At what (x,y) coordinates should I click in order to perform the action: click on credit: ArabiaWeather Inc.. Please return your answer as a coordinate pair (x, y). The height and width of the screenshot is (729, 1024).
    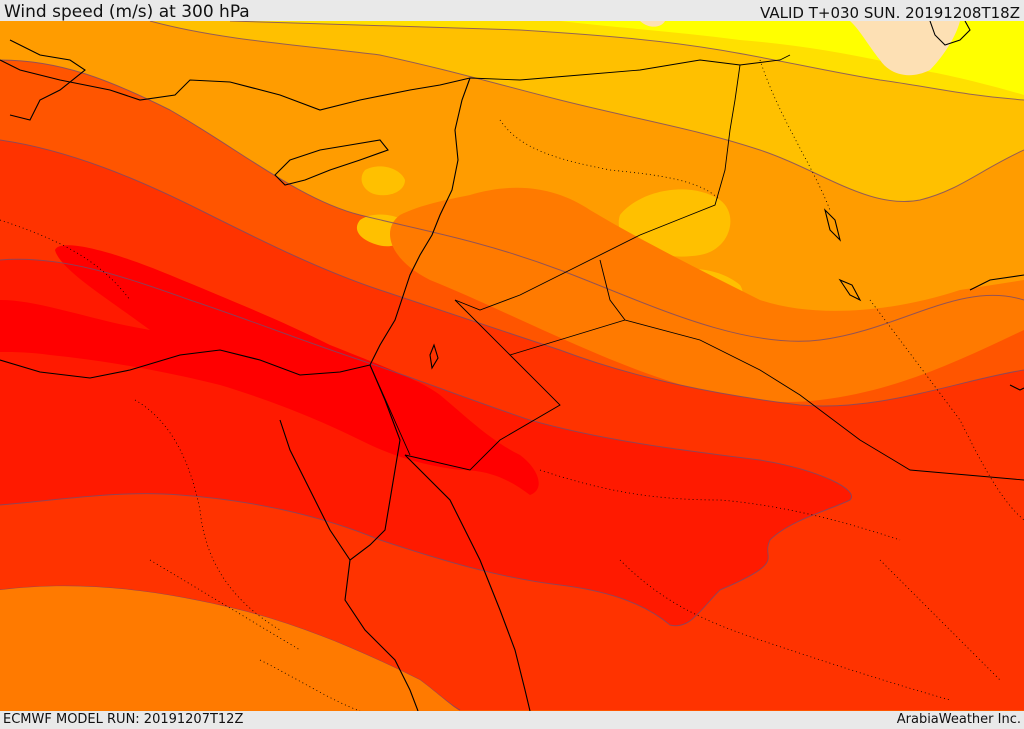
    Looking at the image, I should click on (958, 719).